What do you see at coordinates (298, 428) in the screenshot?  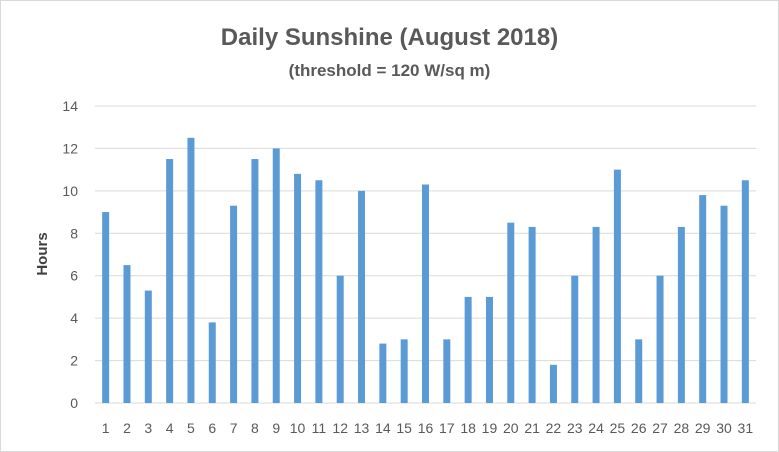 I see `x-tick-label: 10` at bounding box center [298, 428].